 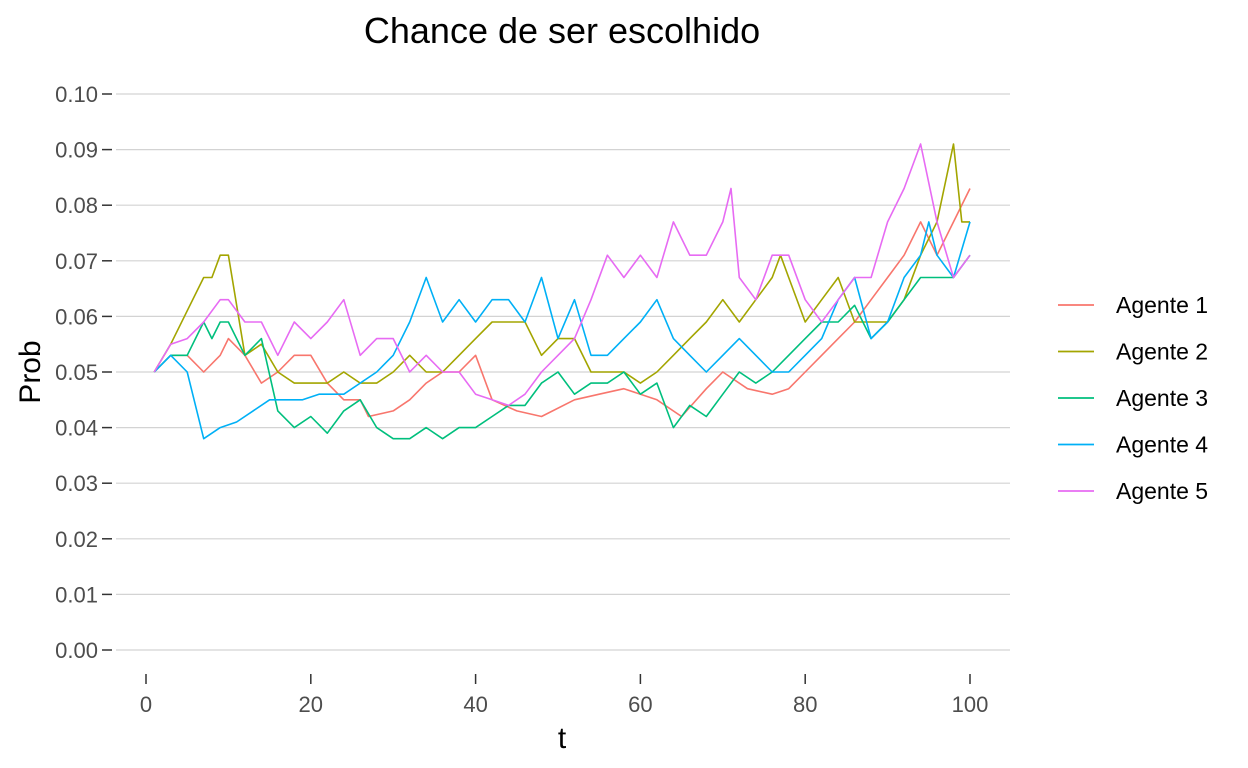 I want to click on y-tick-label: 0.05, so click(x=76, y=372).